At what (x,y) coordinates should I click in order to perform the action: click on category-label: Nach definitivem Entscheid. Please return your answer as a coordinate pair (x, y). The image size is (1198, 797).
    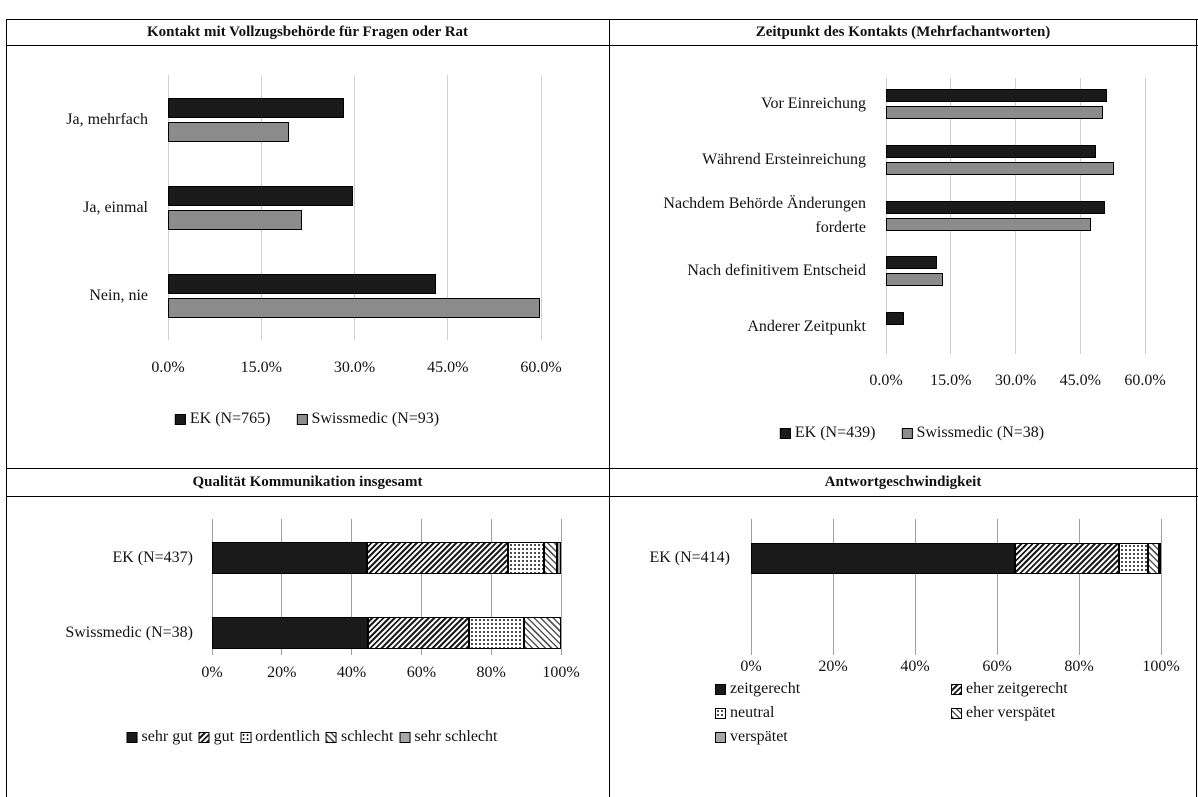
    Looking at the image, I should click on (776, 270).